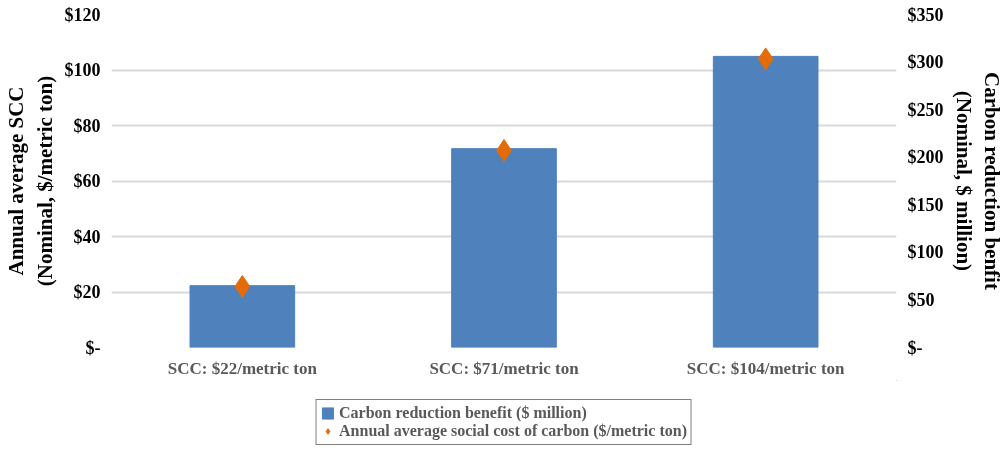 Image resolution: width=1007 pixels, height=466 pixels. What do you see at coordinates (925, 62) in the screenshot?
I see `y2-tick-label: $300` at bounding box center [925, 62].